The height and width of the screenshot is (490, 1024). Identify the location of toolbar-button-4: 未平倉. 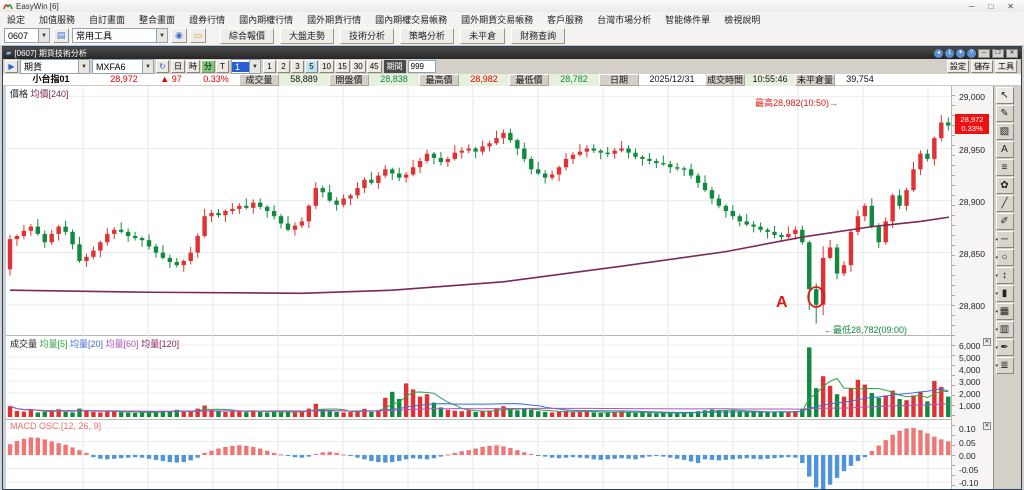
(483, 35).